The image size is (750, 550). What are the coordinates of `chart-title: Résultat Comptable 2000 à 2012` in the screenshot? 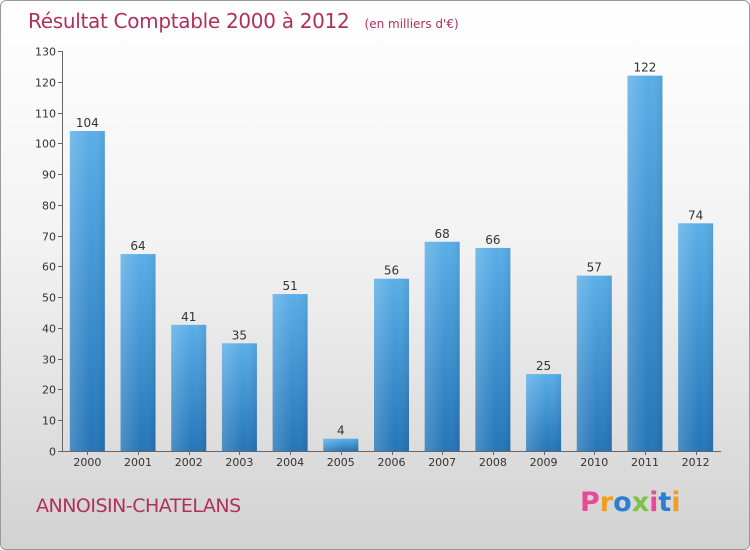 It's located at (189, 21).